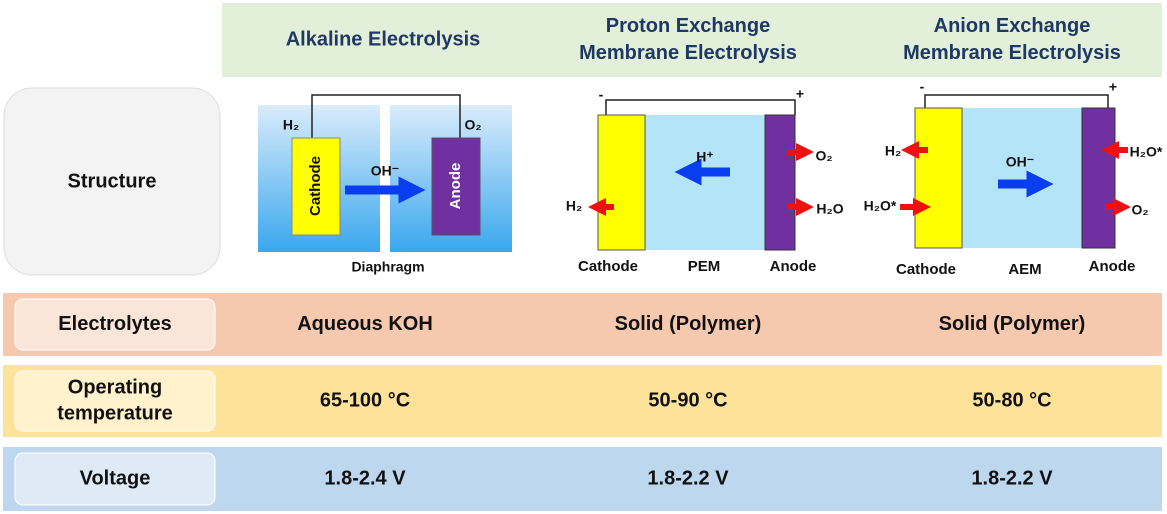 This screenshot has width=1167, height=514. What do you see at coordinates (1012, 26) in the screenshot?
I see `column-header: Anion Exchange` at bounding box center [1012, 26].